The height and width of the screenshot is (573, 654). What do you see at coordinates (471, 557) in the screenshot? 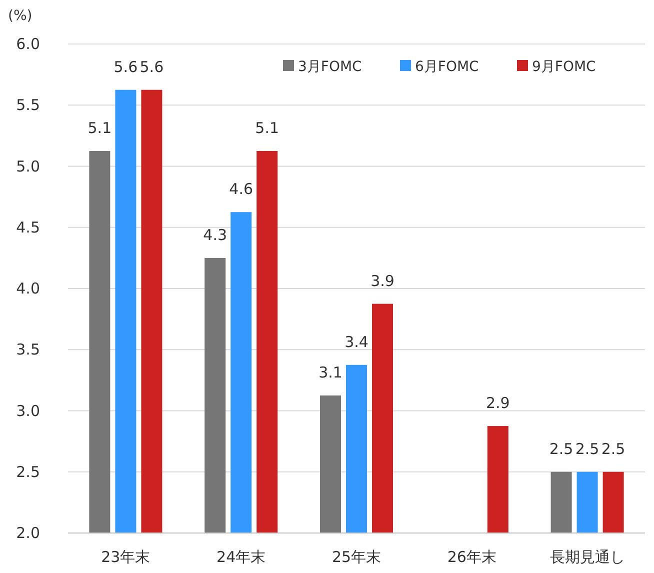
I see `x-tick-label: 26年末` at bounding box center [471, 557].